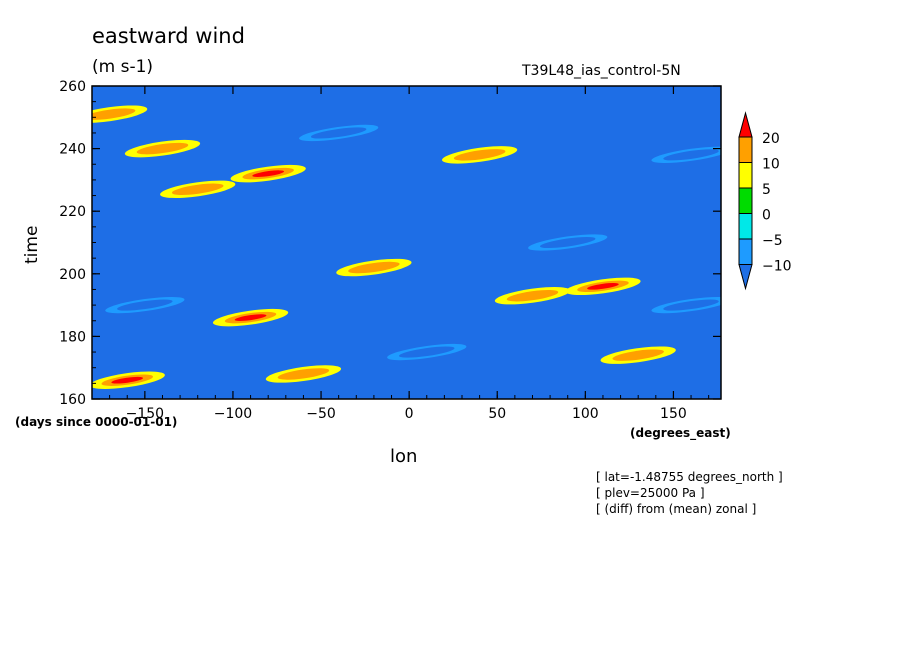 The width and height of the screenshot is (904, 654). I want to click on x-tick-label: 100, so click(585, 414).